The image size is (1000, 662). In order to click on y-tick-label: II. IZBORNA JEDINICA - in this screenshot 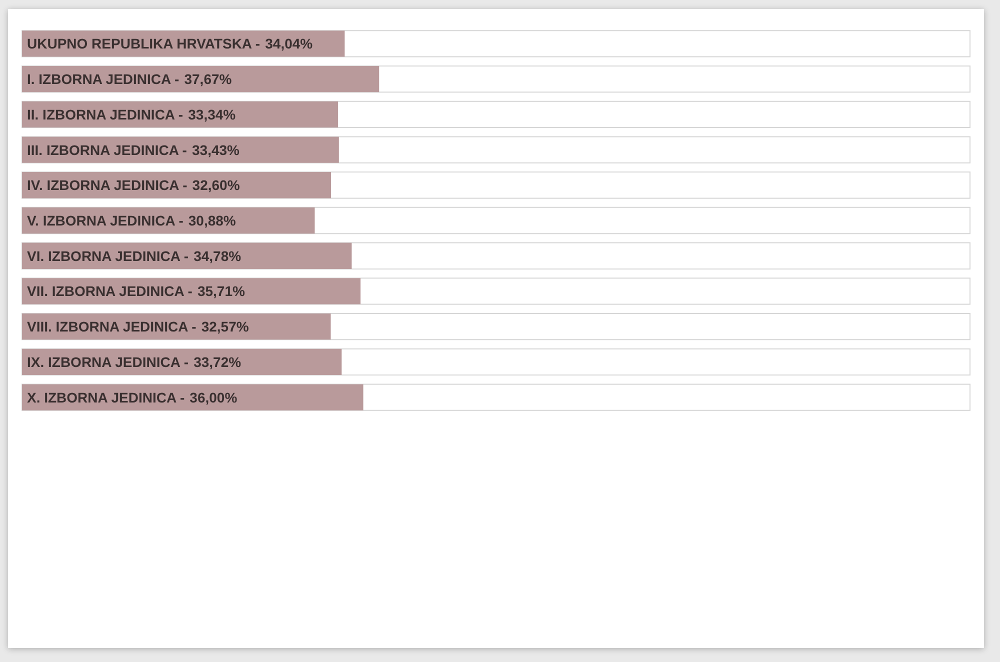, I will do `click(105, 114)`.